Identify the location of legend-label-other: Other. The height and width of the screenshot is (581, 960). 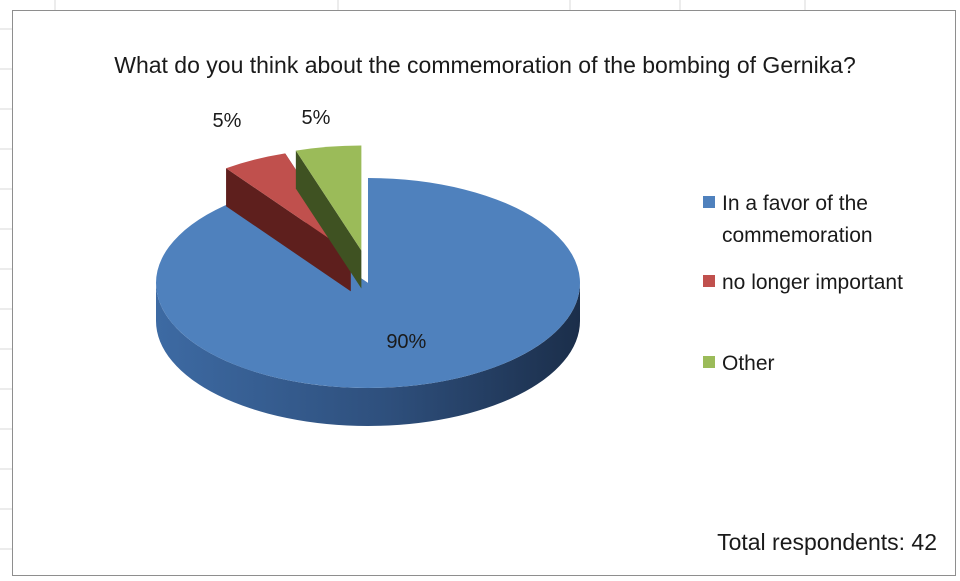
(748, 363).